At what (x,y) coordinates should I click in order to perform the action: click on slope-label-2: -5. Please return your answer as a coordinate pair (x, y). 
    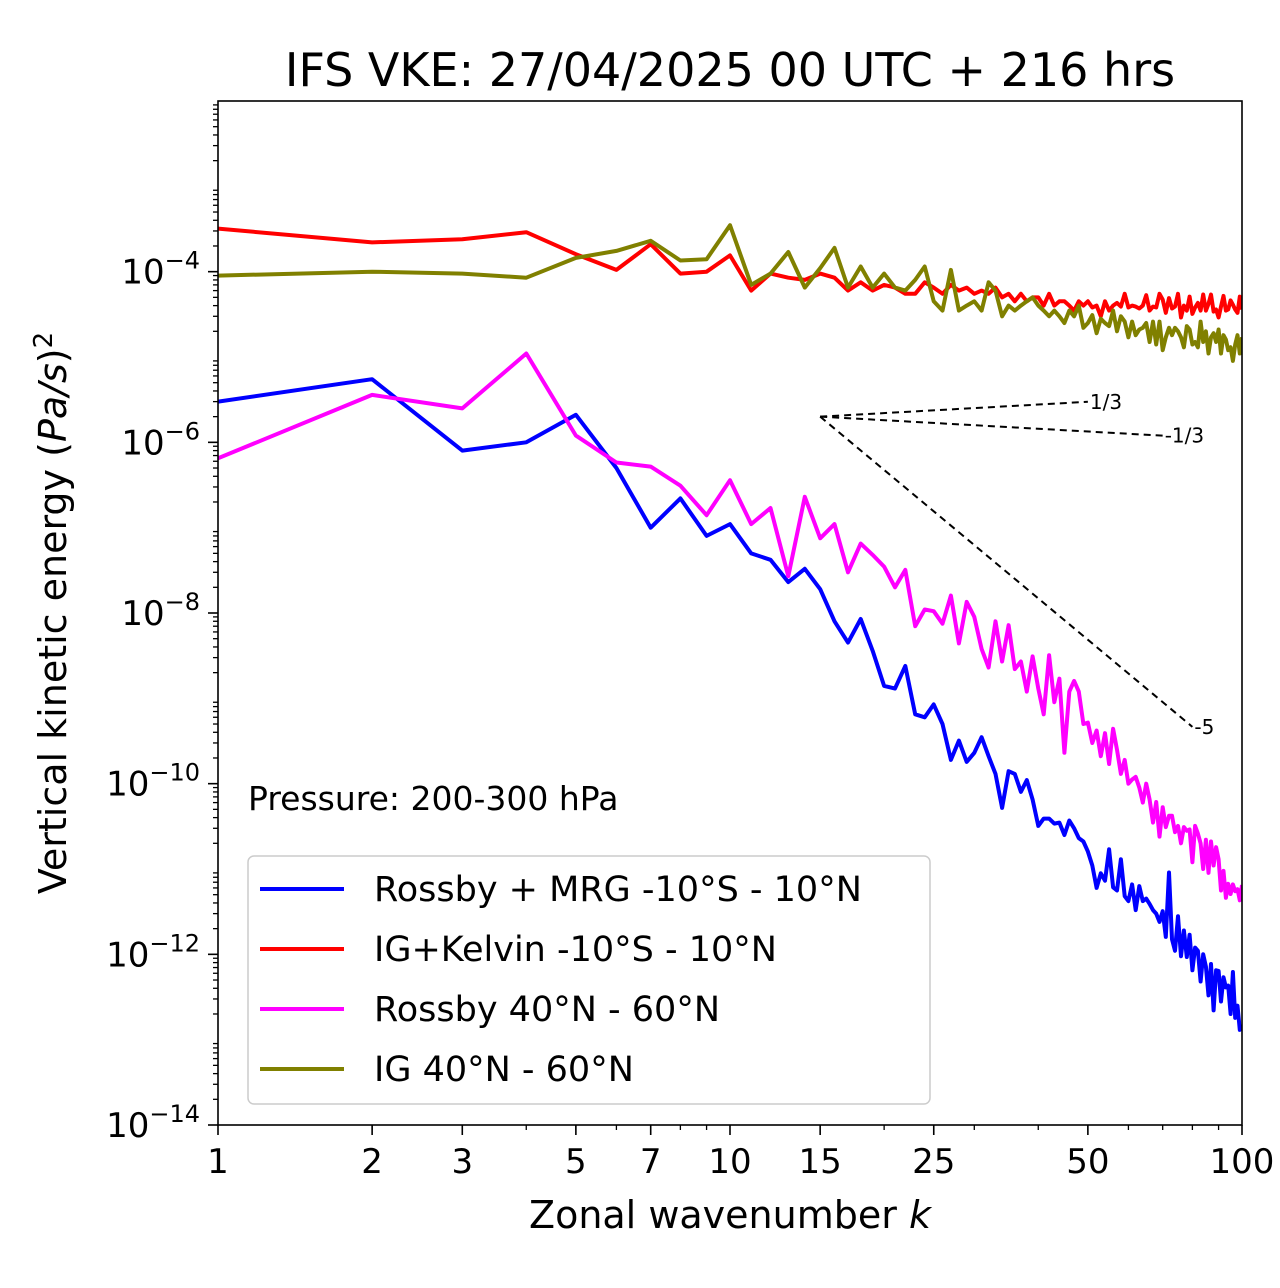
    Looking at the image, I should click on (1204, 727).